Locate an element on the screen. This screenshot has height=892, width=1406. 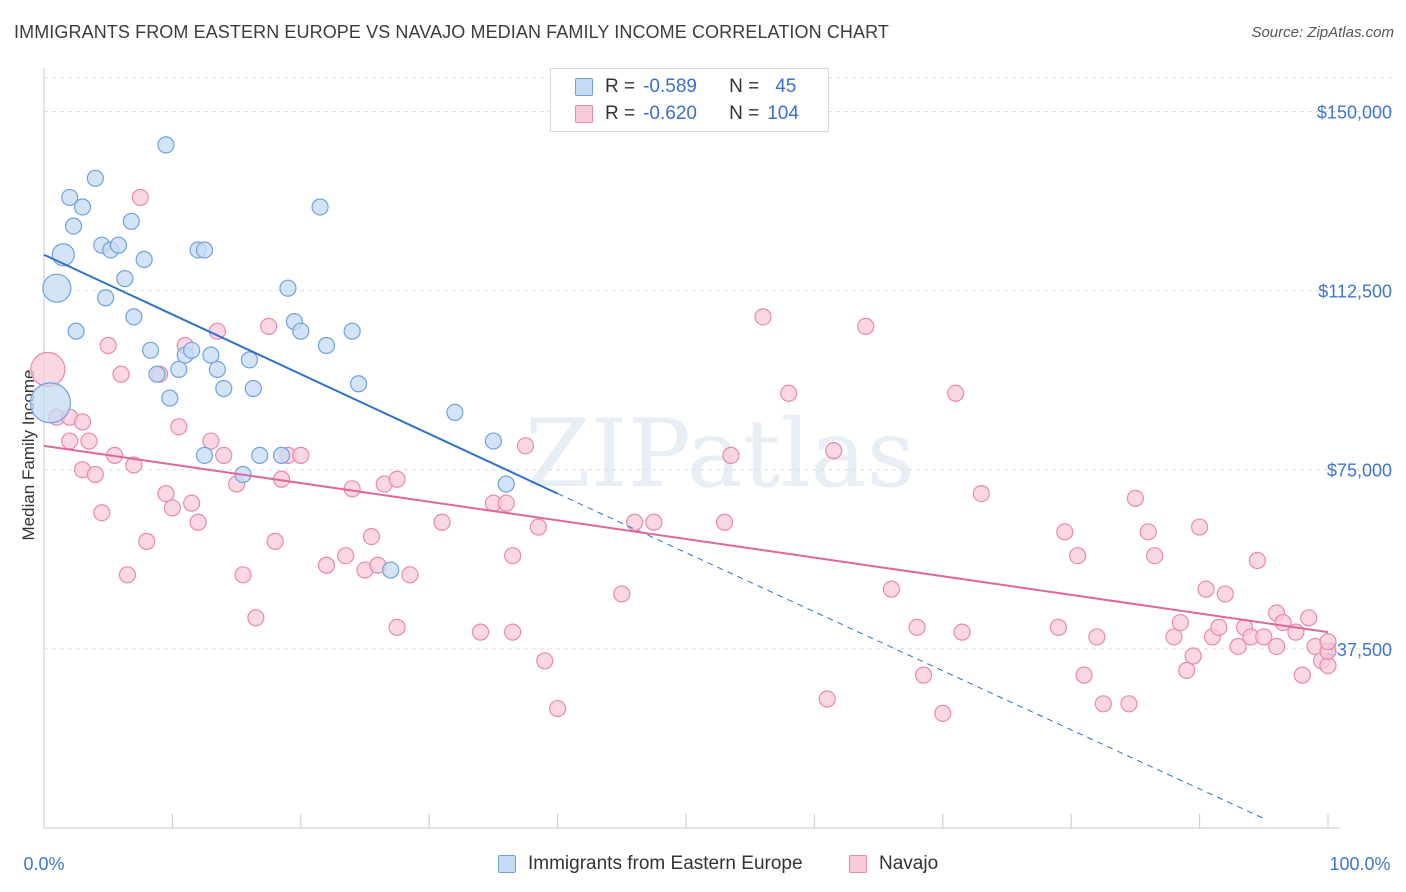
legend-row-navajo: R = -0.620 N = 104 is located at coordinates (687, 114).